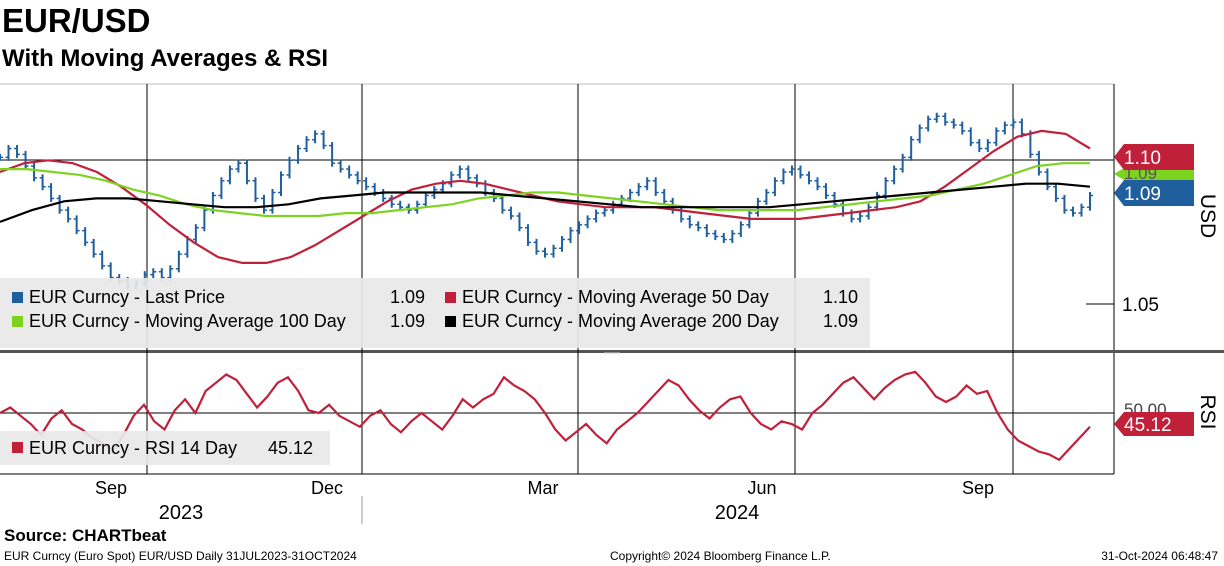 This screenshot has height=566, width=1224. I want to click on legend-value: 1.09, so click(407, 297).